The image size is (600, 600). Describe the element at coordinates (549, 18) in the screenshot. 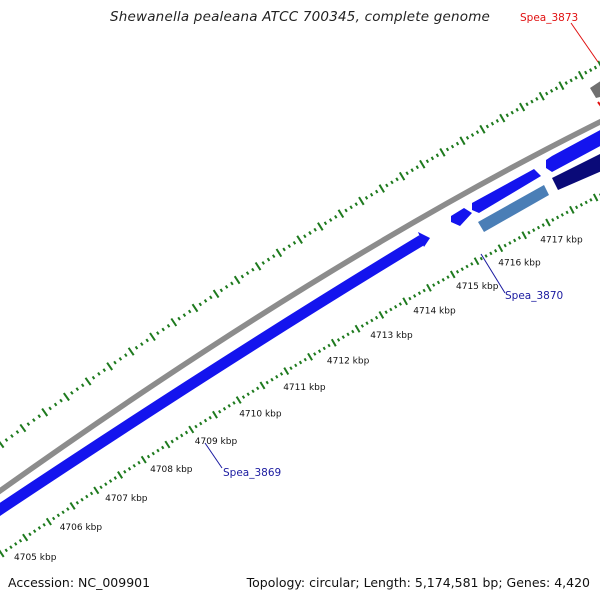

I see `label-spea-3873: Spea_3873` at that location.